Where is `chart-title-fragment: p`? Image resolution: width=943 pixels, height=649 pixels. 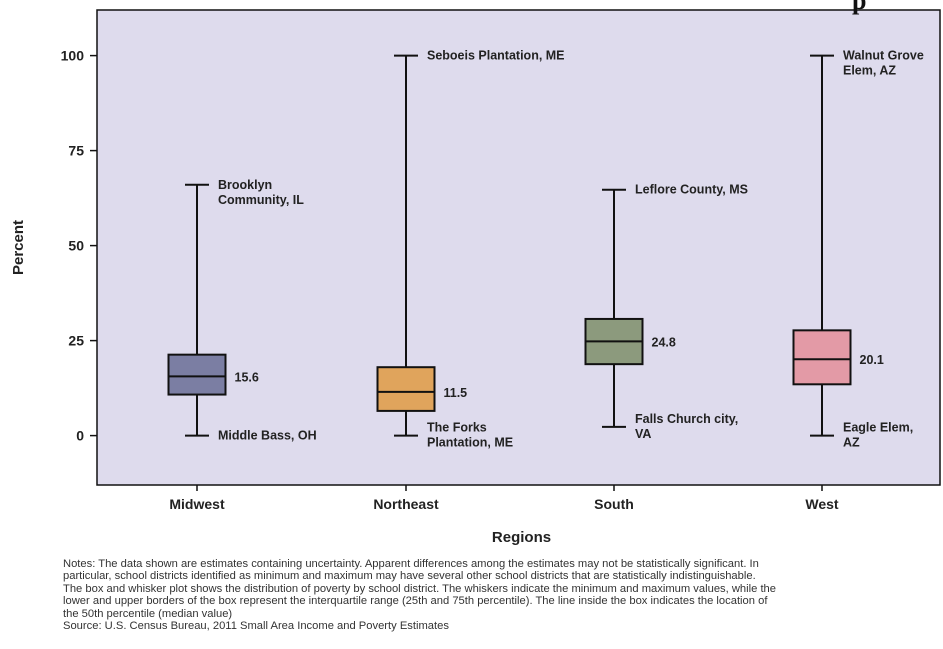
chart-title-fragment: p is located at coordinates (859, 7).